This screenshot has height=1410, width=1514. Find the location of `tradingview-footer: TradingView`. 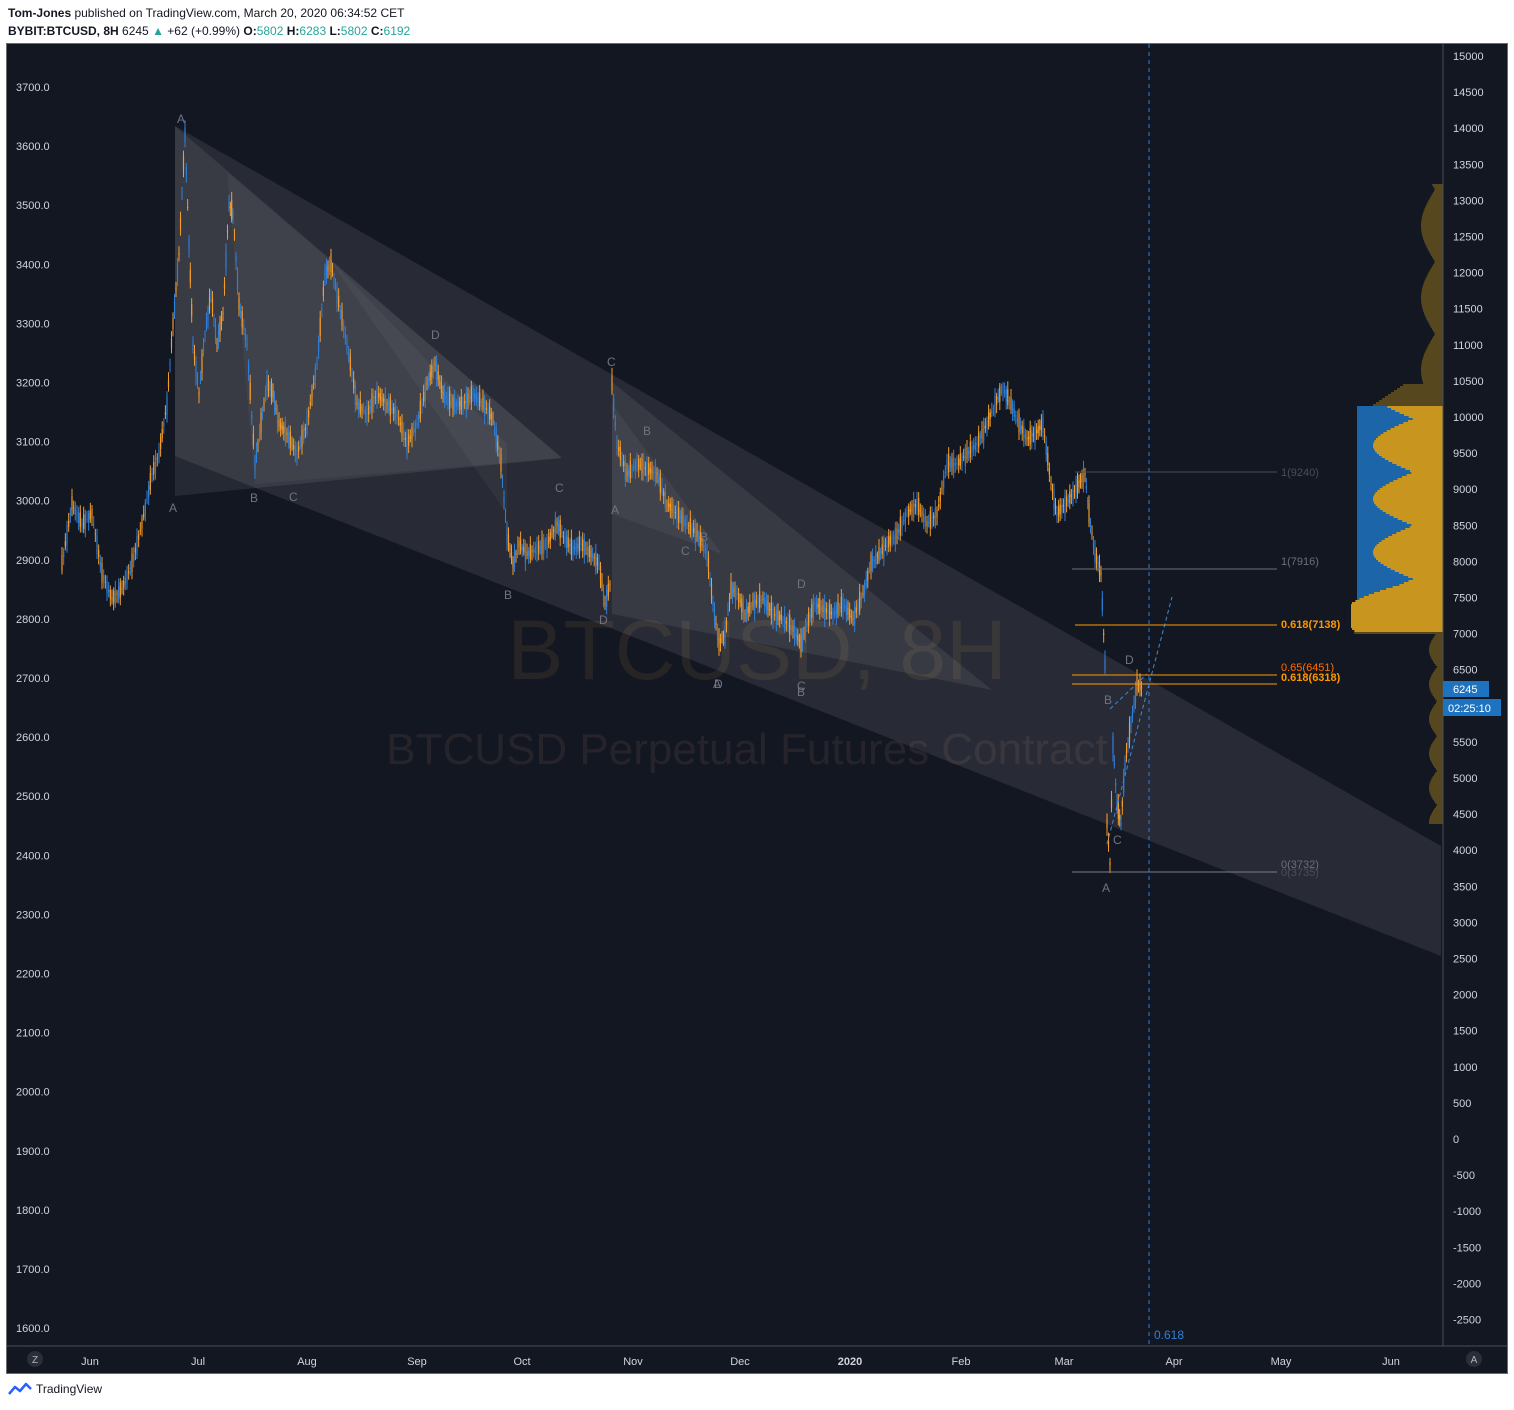

tradingview-footer: TradingView is located at coordinates (55, 1389).